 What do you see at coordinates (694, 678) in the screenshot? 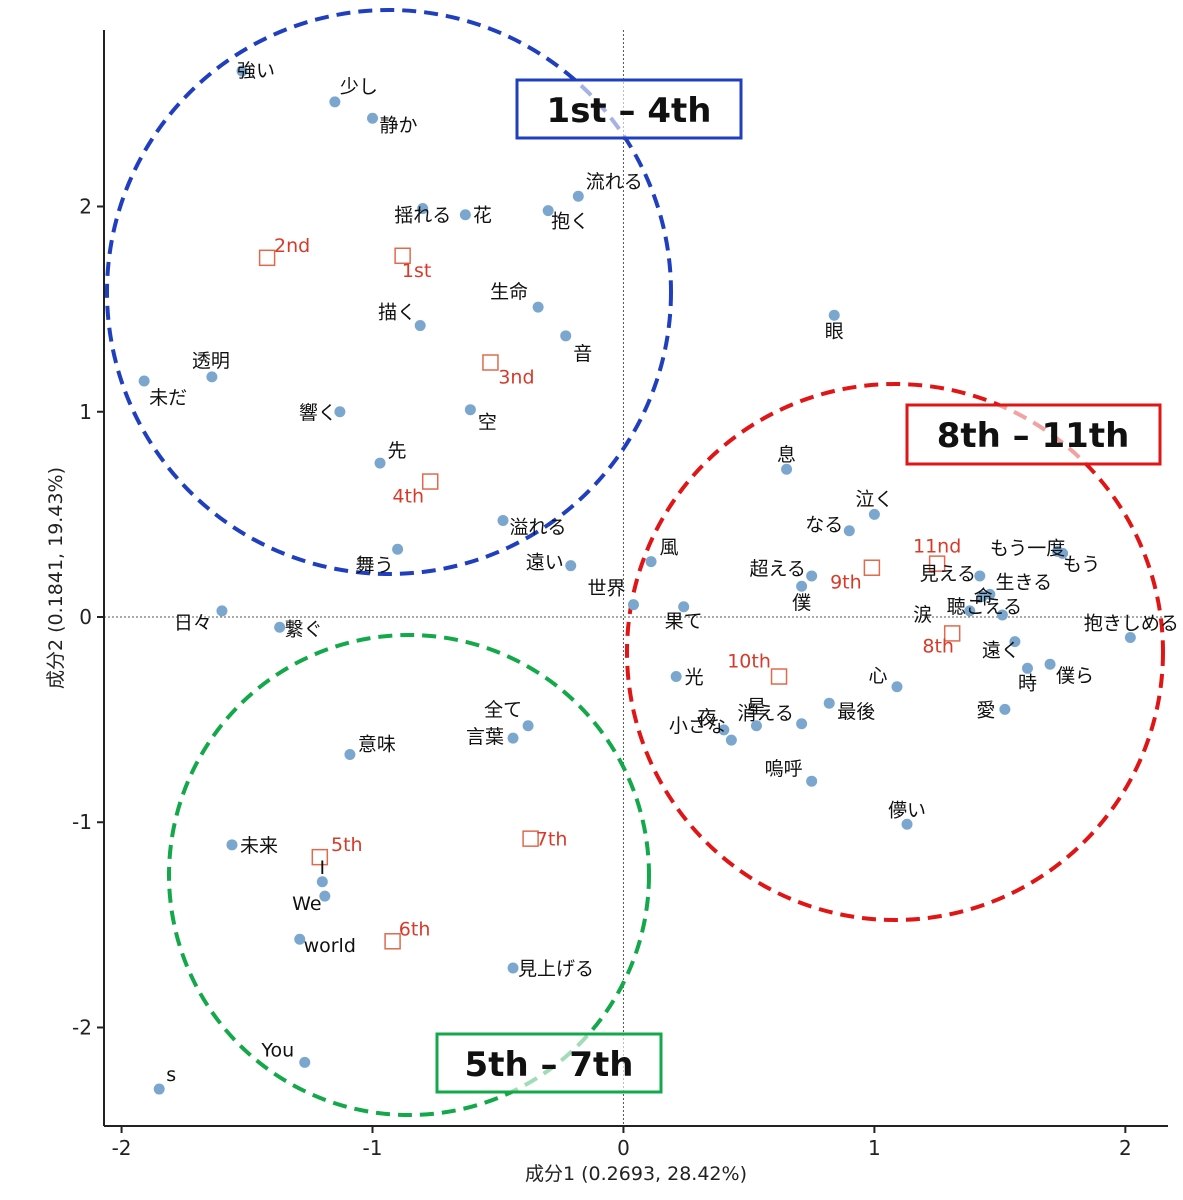
I see `word-label: 光` at bounding box center [694, 678].